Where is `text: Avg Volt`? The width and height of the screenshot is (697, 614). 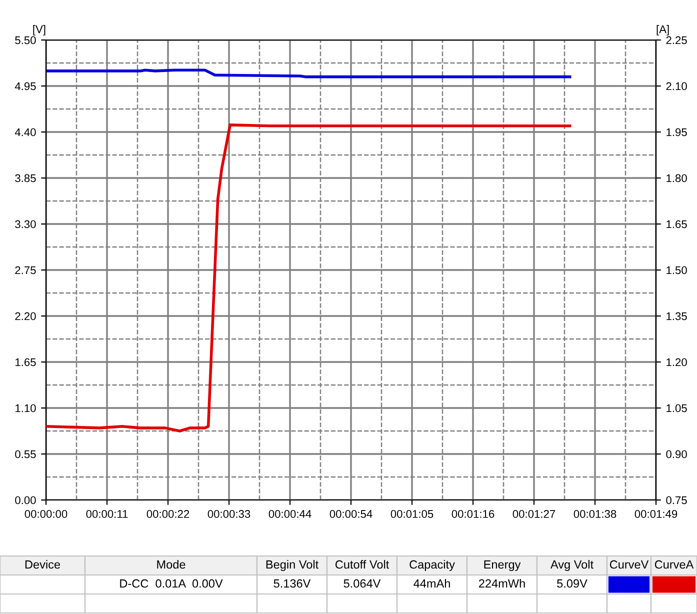 text: Avg Volt is located at coordinates (572, 566).